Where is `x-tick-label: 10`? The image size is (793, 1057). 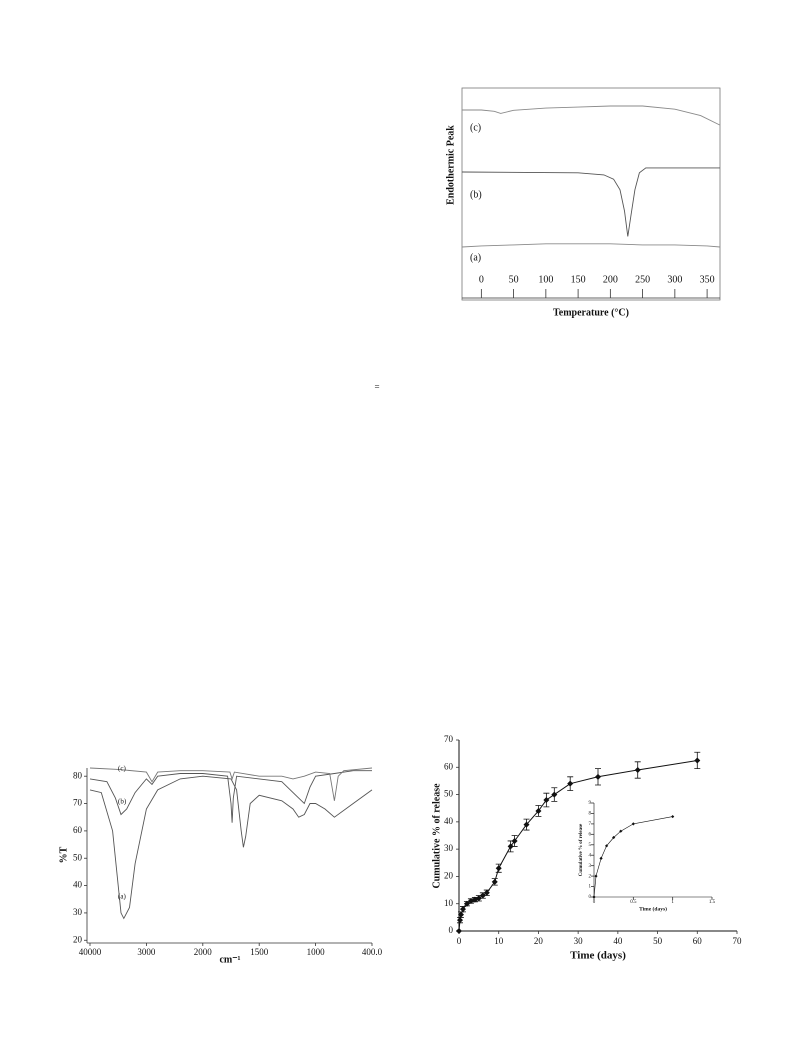 x-tick-label: 10 is located at coordinates (499, 941).